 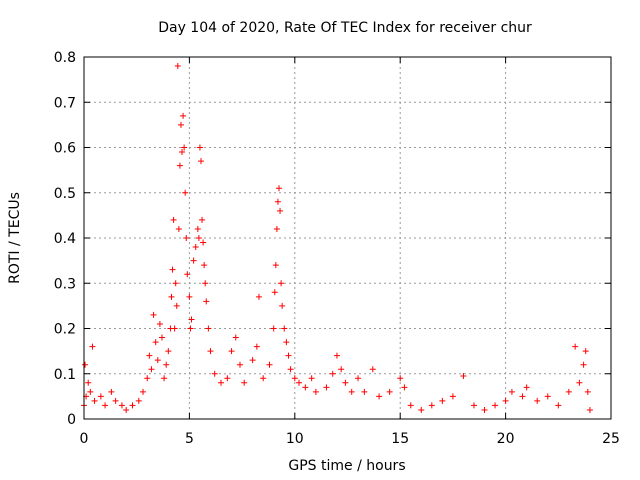 What do you see at coordinates (15, 238) in the screenshot?
I see `y-axis-label: ROTI / TECUs` at bounding box center [15, 238].